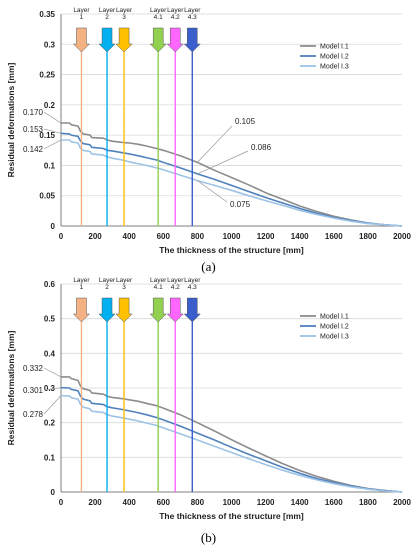 The width and height of the screenshot is (417, 550). Describe the element at coordinates (245, 121) in the screenshot. I see `annotation-label: 0.105` at that location.